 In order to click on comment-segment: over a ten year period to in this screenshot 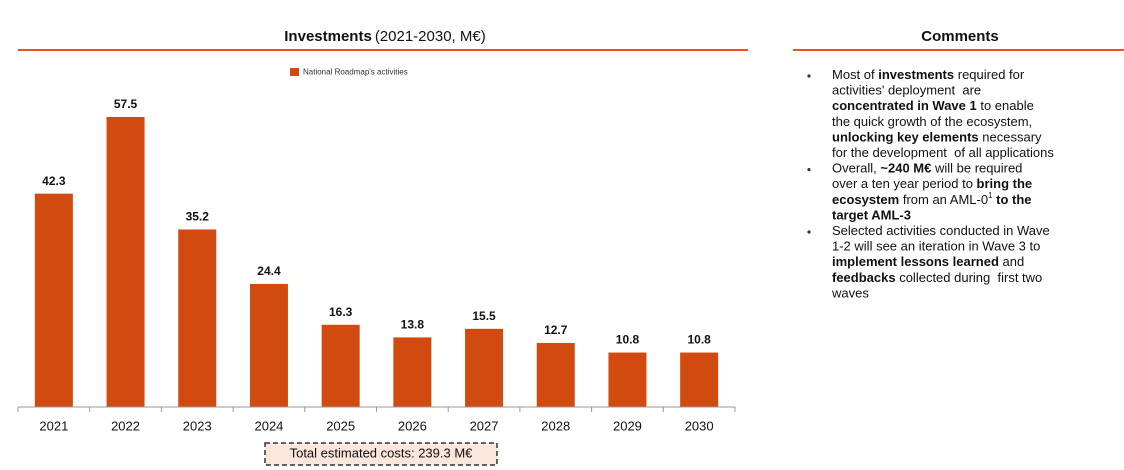, I will do `click(904, 184)`.